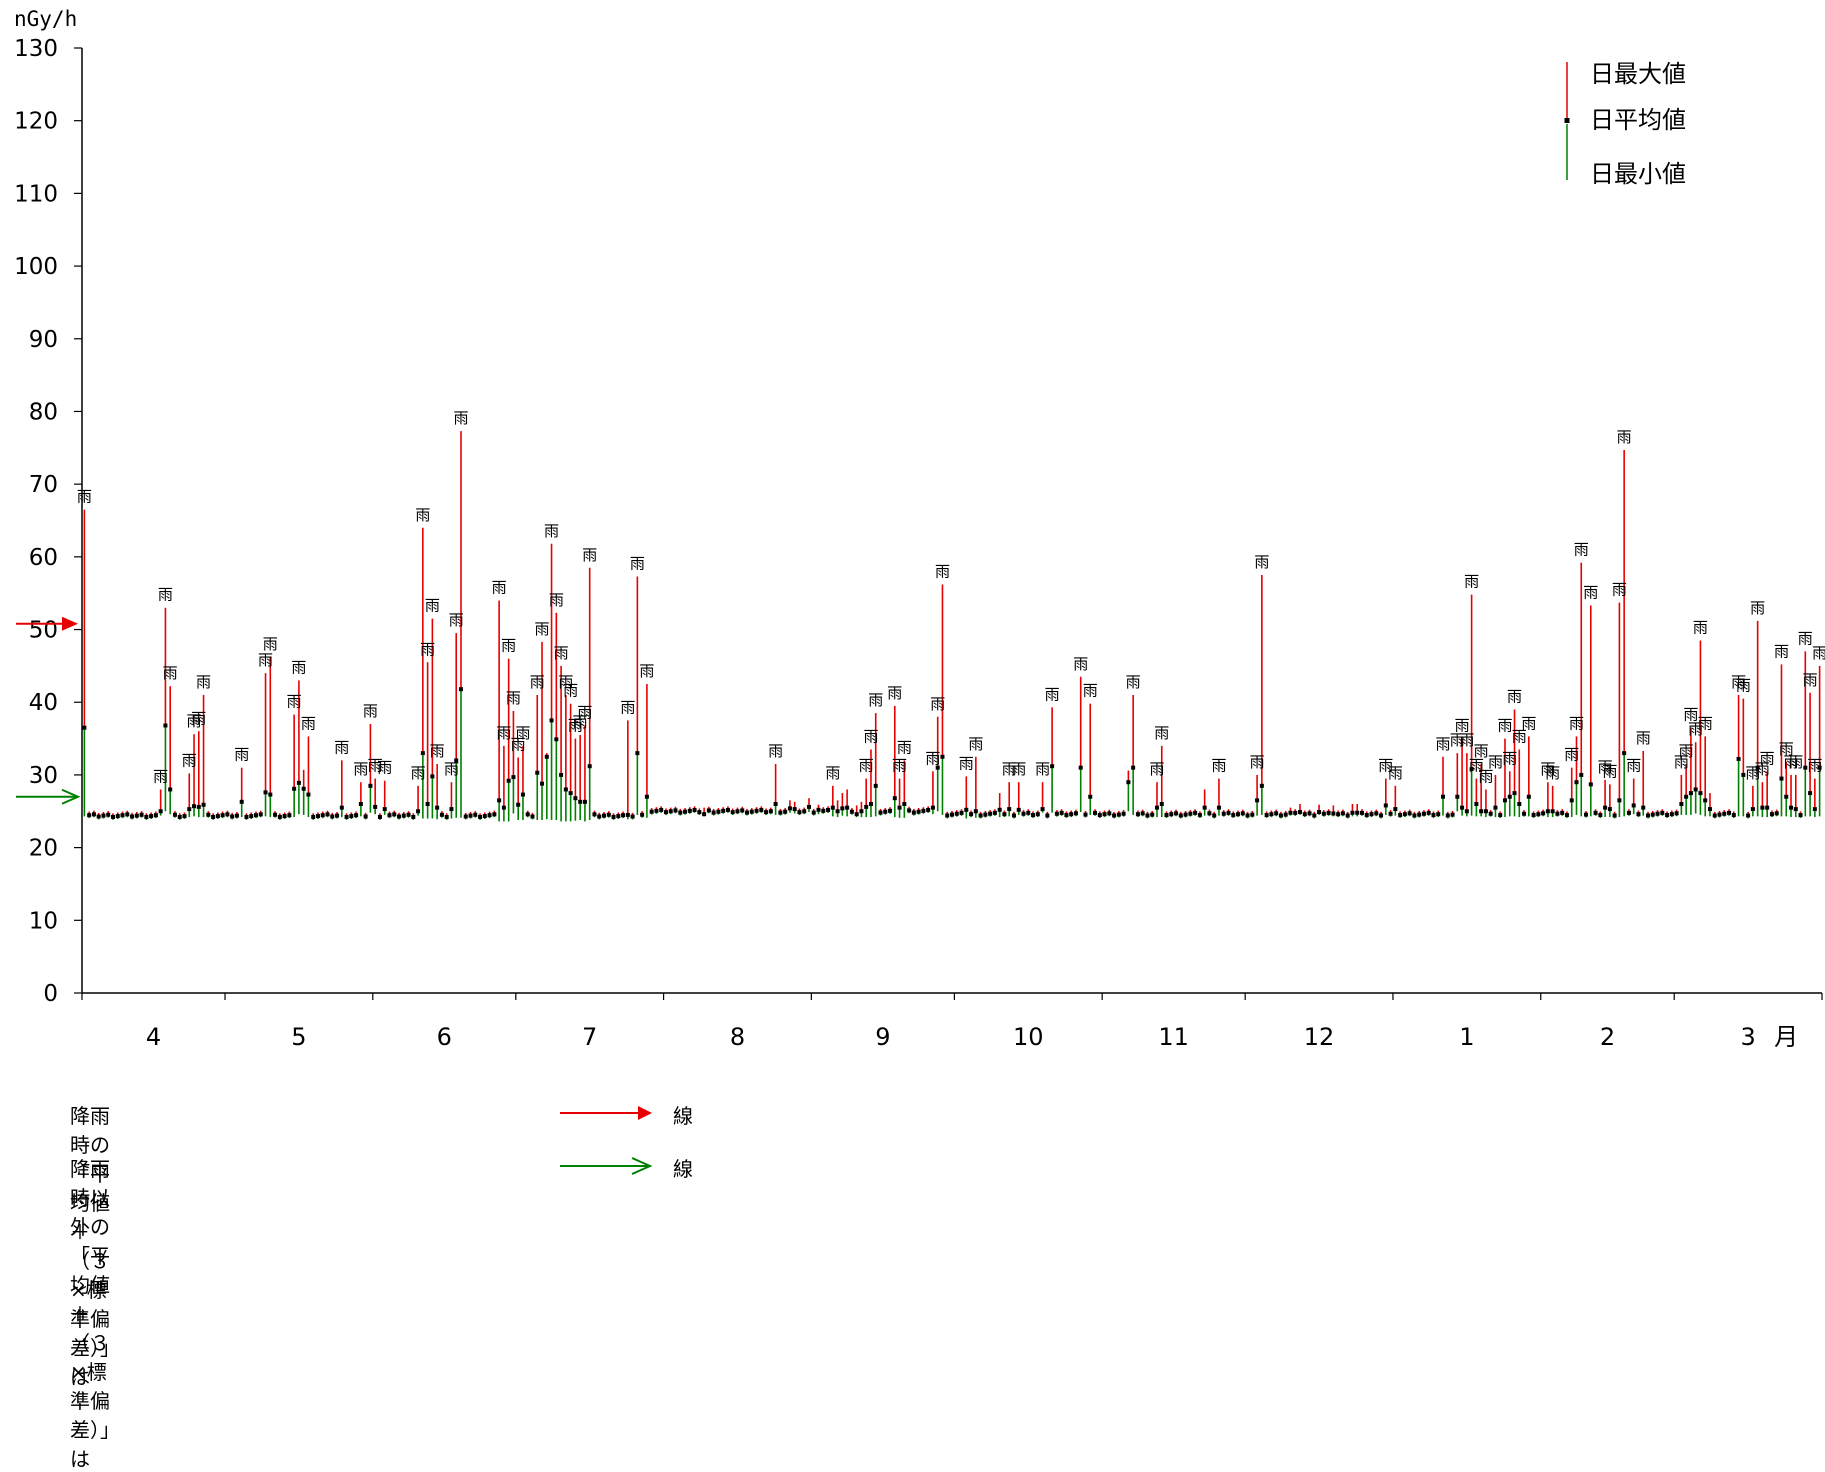 This screenshot has height=1472, width=1825. I want to click on month-label: 1, so click(1466, 1037).